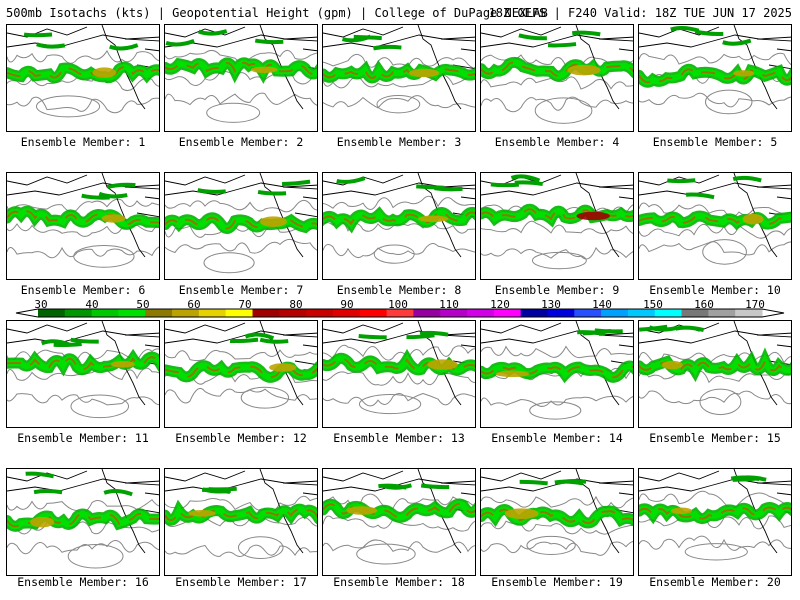  Describe the element at coordinates (347, 304) in the screenshot. I see `colorbar-tick-label: 90` at that location.